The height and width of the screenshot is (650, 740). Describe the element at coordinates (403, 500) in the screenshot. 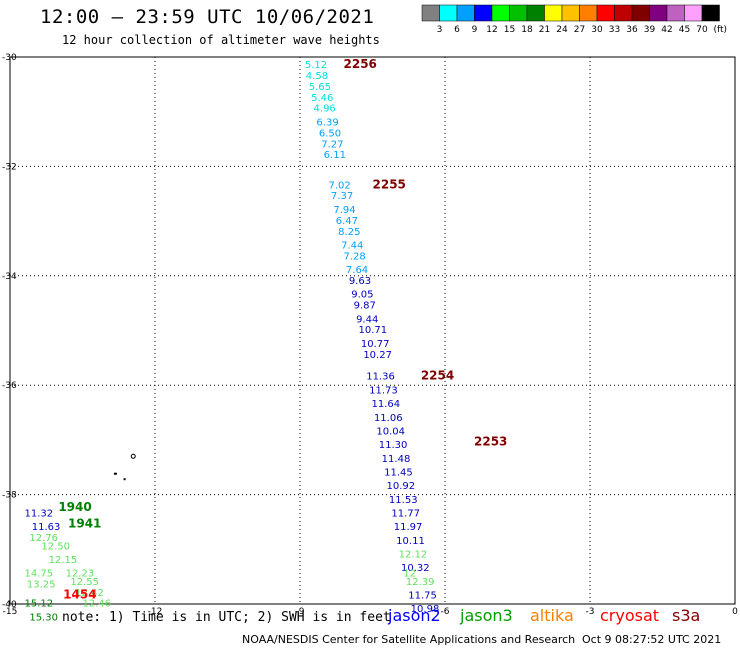

I see `wave-height-label: 11.53` at that location.